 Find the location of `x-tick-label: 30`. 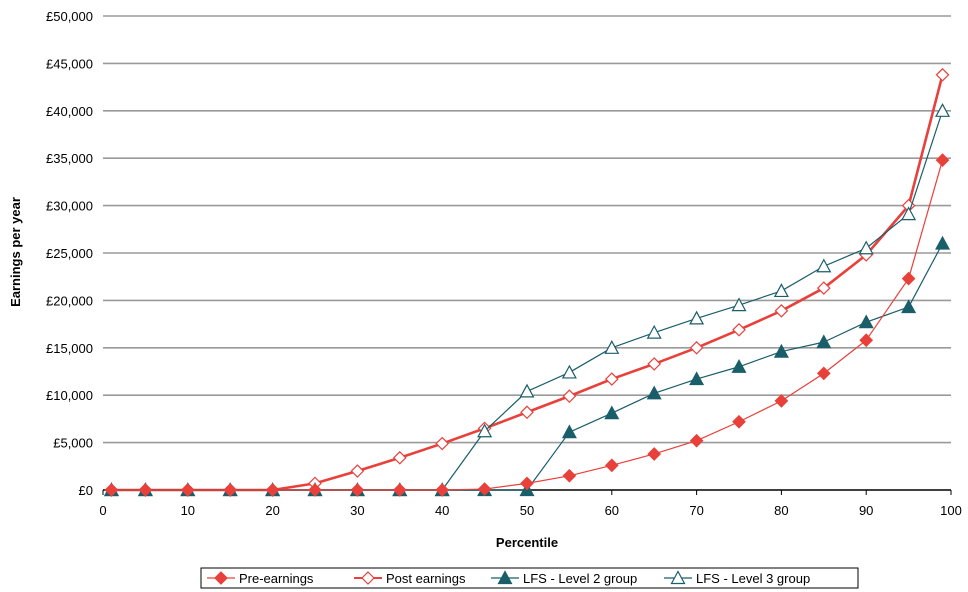

x-tick-label: 30 is located at coordinates (357, 510).